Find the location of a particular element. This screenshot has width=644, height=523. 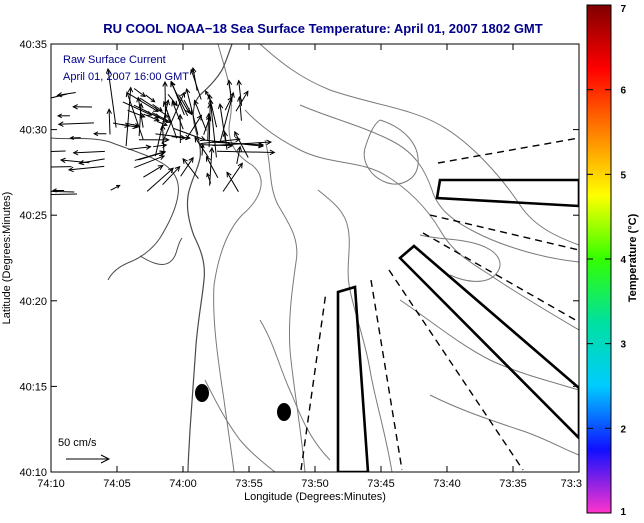

x-tick-label: 73:3 is located at coordinates (571, 484).